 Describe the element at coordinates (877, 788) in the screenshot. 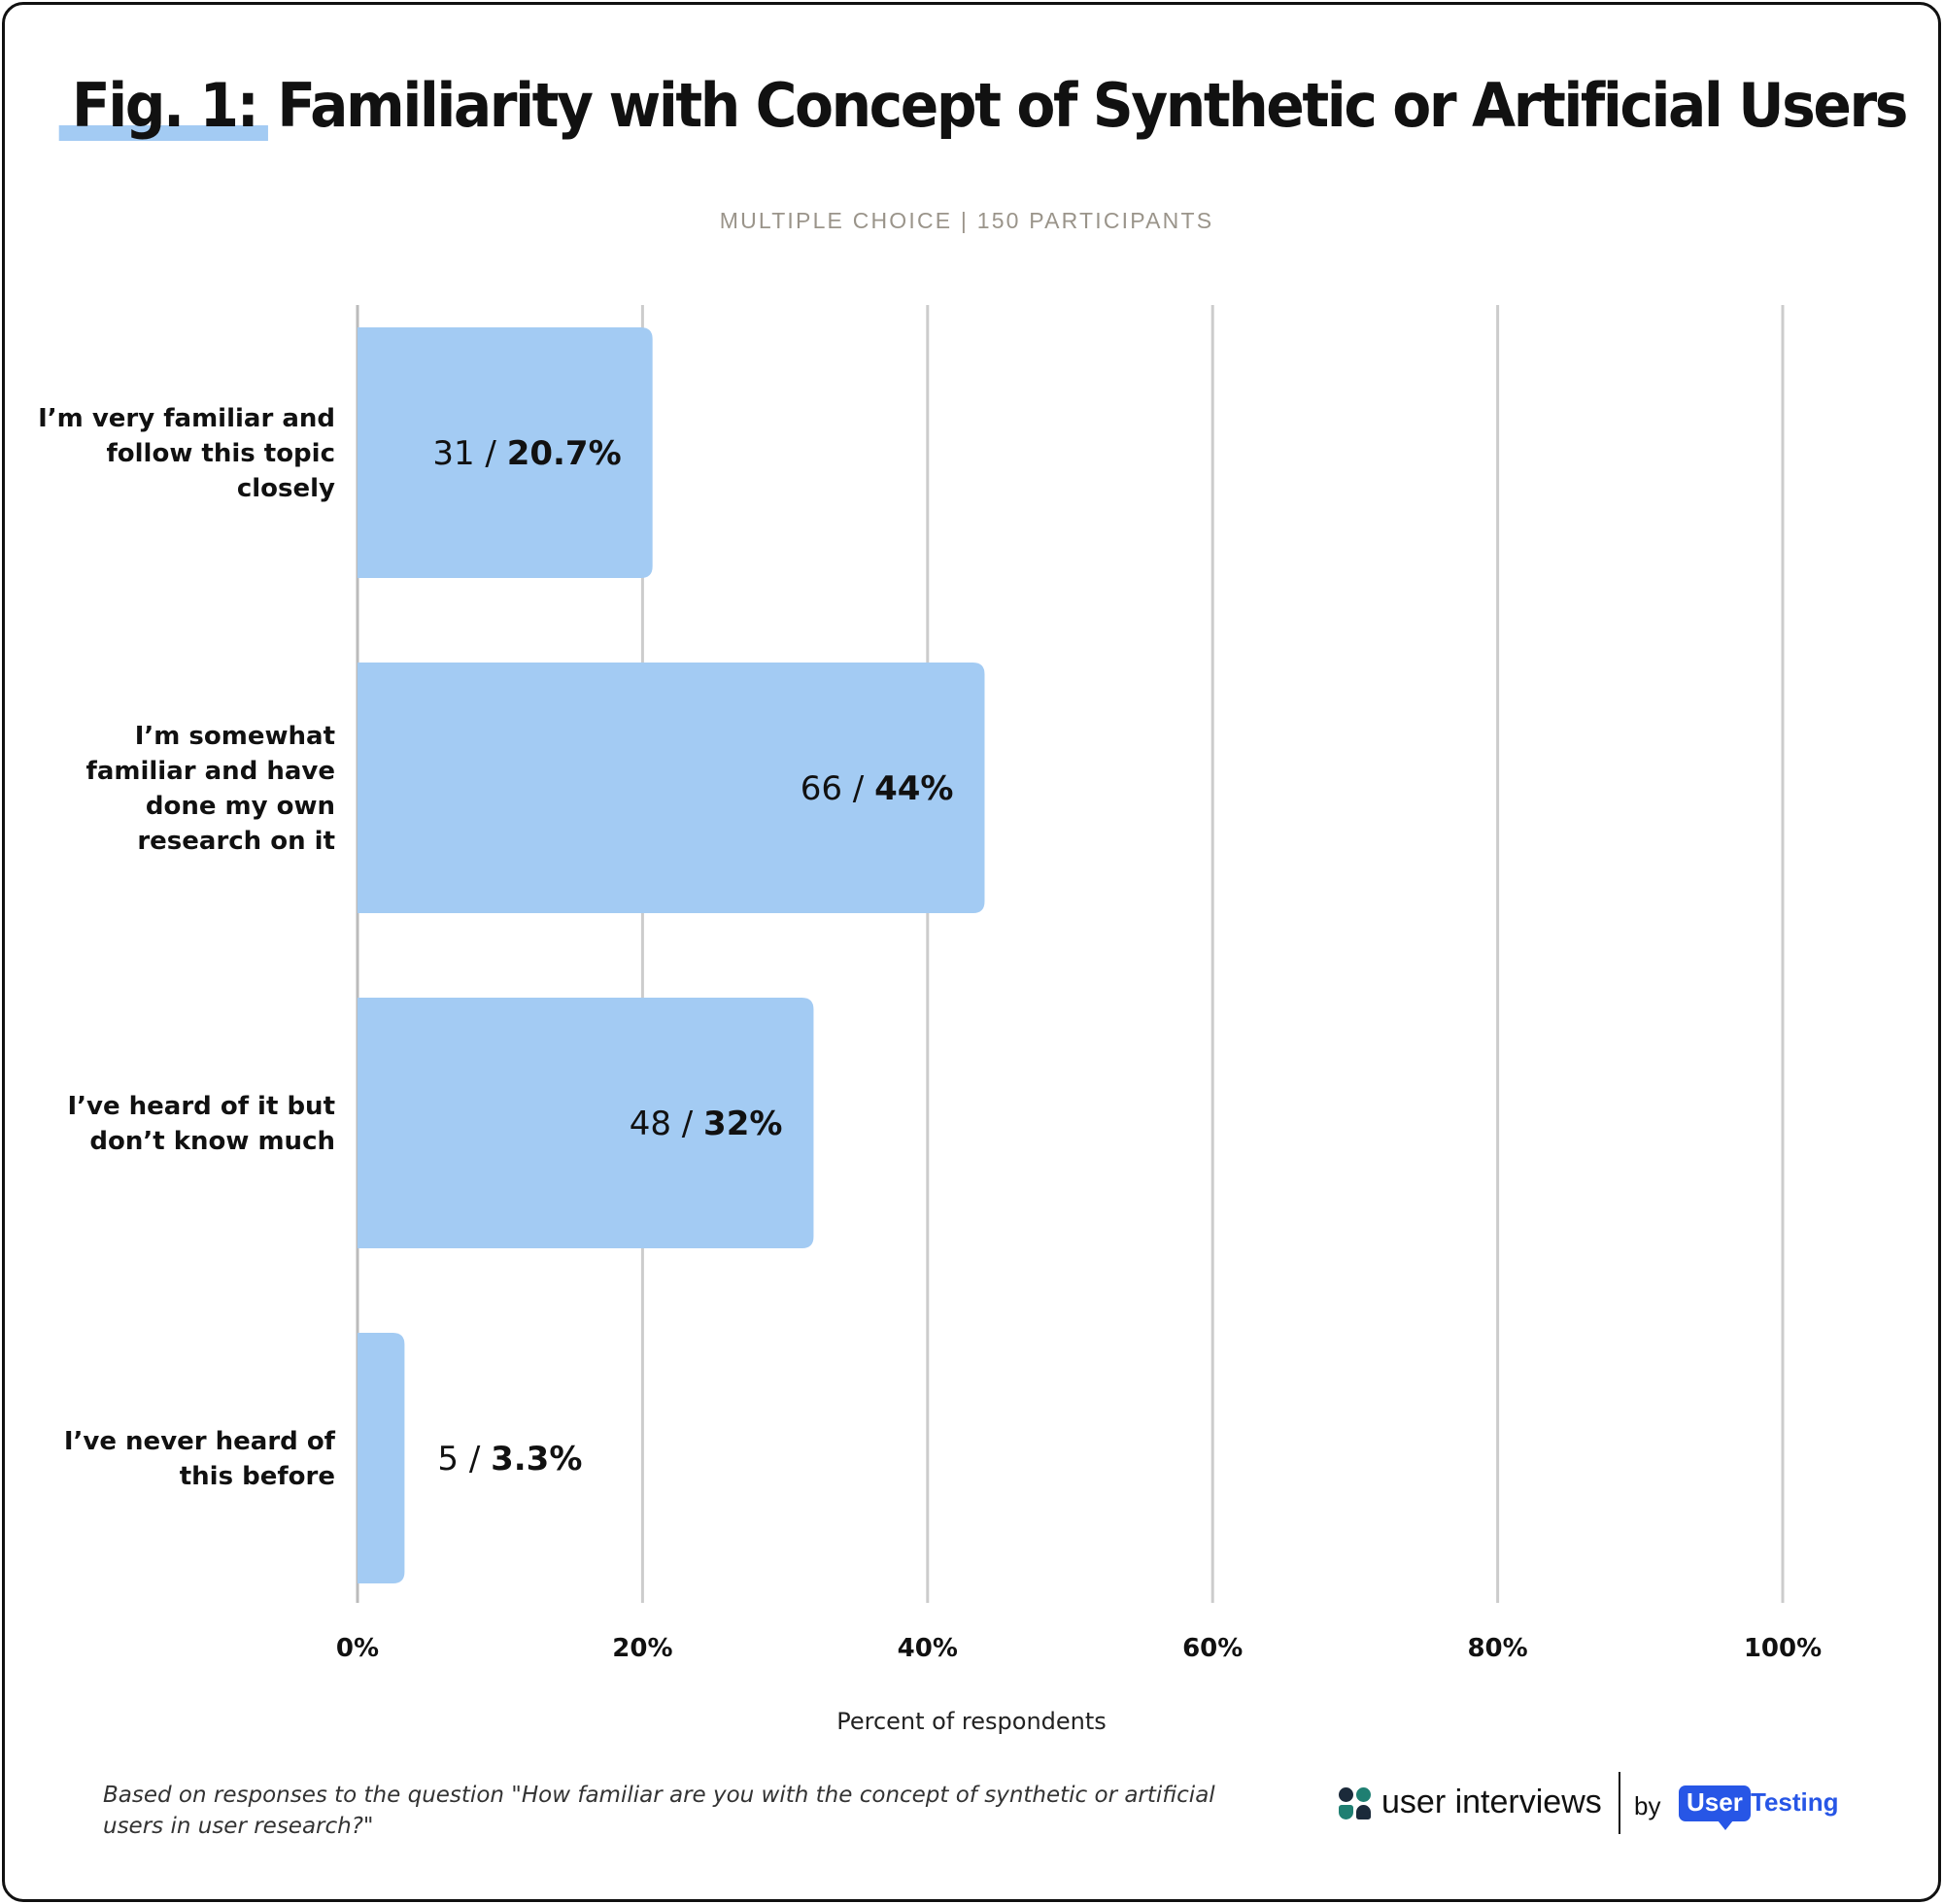

I see `data-label: 66 / 44%` at that location.